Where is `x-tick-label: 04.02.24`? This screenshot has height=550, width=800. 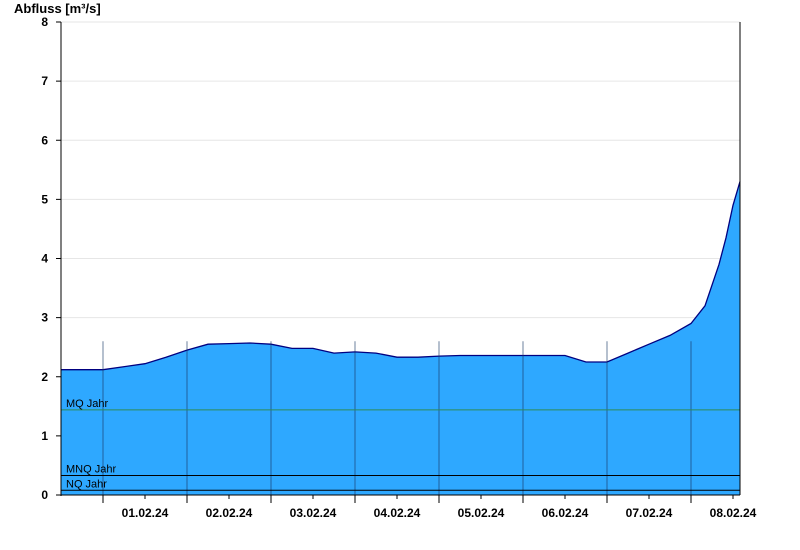 x-tick-label: 04.02.24 is located at coordinates (397, 513).